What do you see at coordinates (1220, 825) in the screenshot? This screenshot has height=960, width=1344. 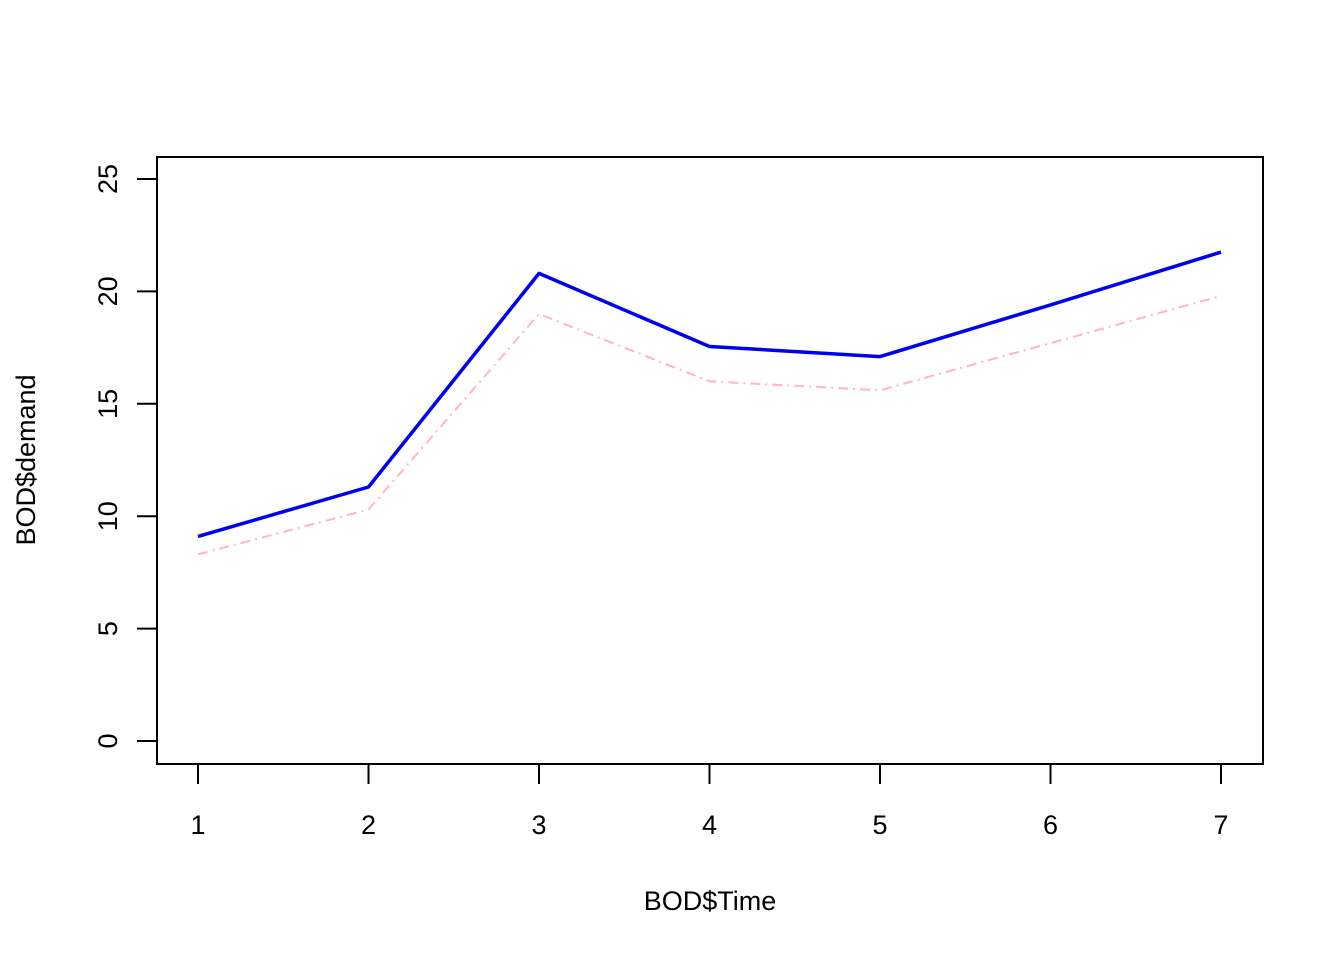 I see `x-tick-label: 7` at bounding box center [1220, 825].